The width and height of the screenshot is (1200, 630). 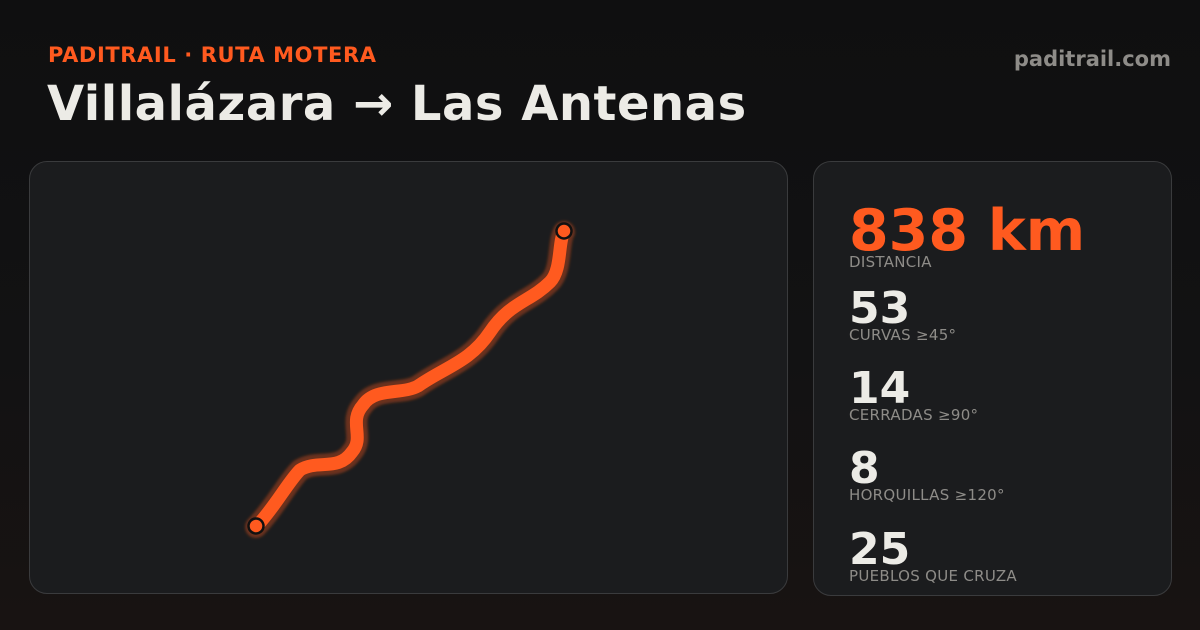 I want to click on stat-towns: 25 PUEBLOS QUE CRUZA, so click(x=933, y=554).